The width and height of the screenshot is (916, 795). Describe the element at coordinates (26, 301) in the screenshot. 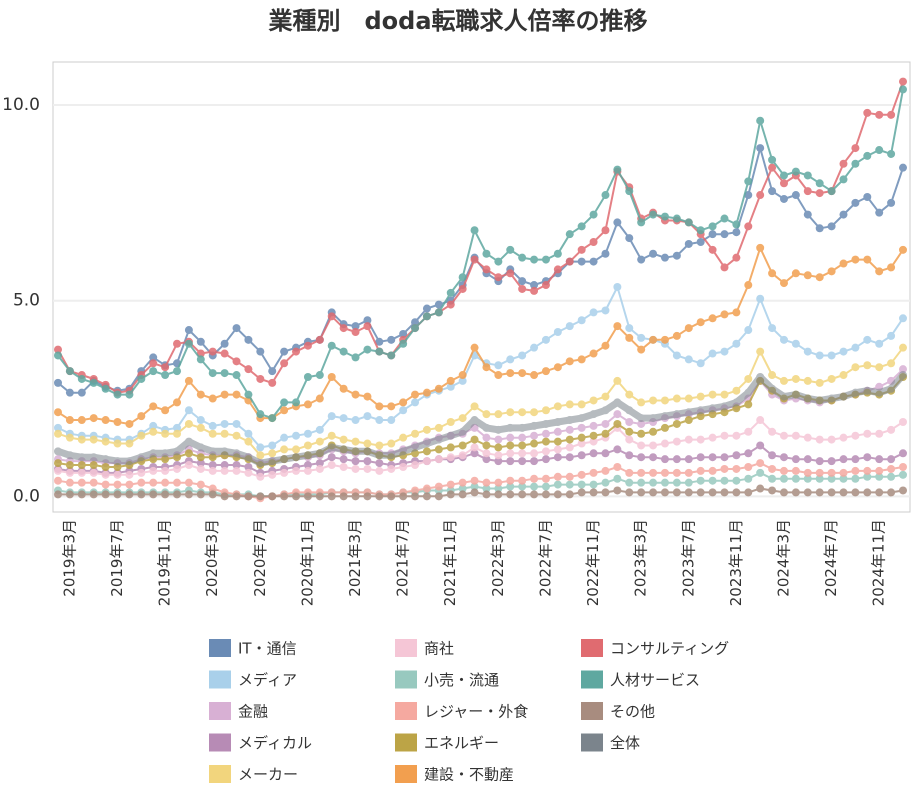

I see `y-tick-label: 5.0` at that location.